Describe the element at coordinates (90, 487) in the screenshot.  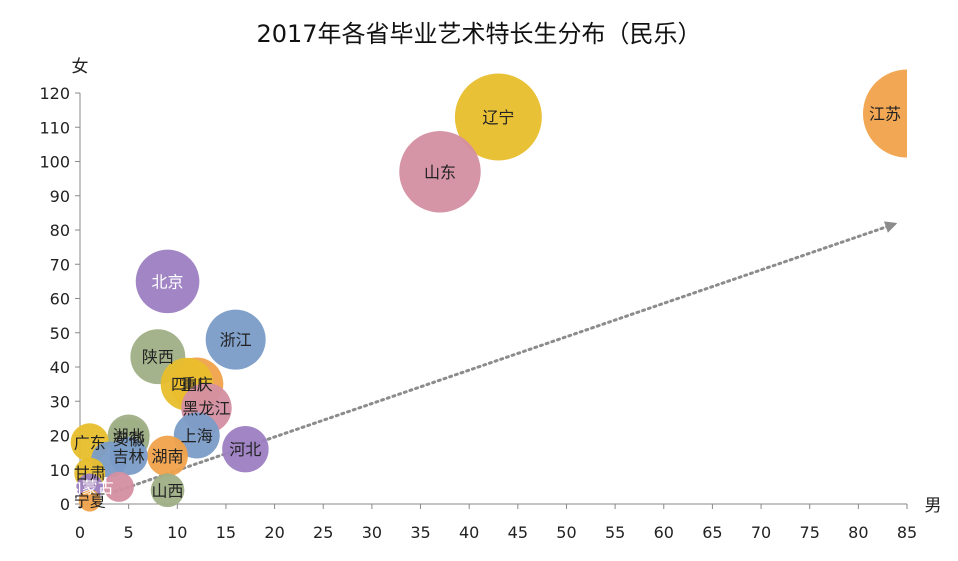
I see `bubble-label: 内蒙古` at that location.